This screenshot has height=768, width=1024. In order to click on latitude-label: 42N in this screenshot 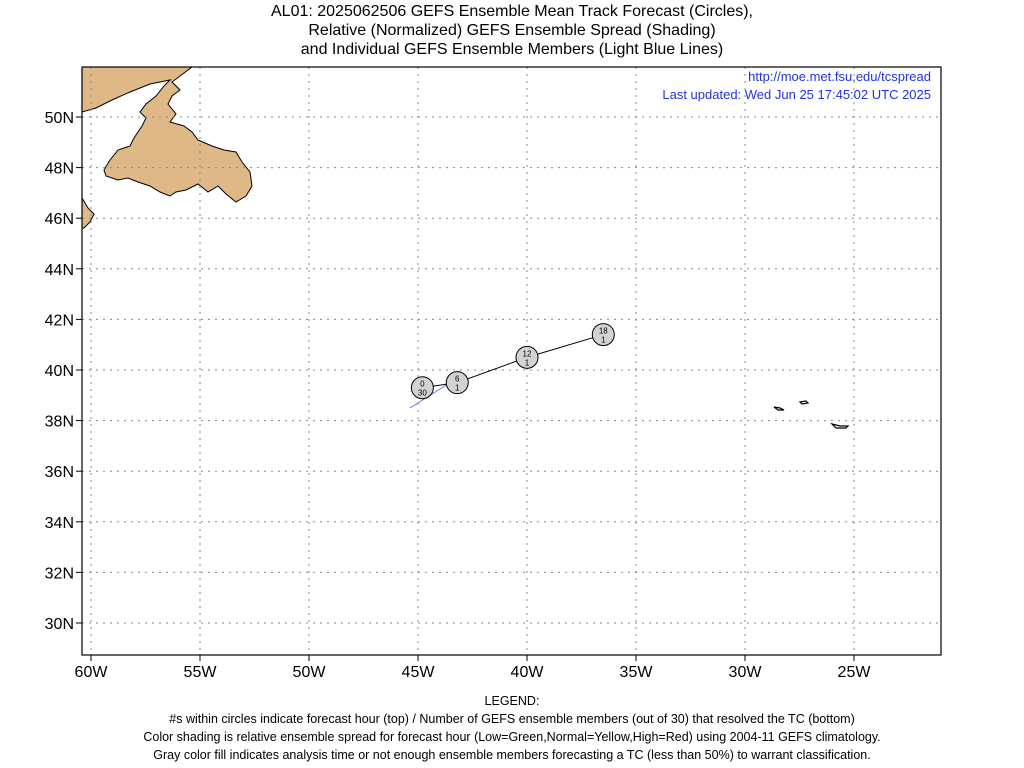, I will do `click(59, 320)`.